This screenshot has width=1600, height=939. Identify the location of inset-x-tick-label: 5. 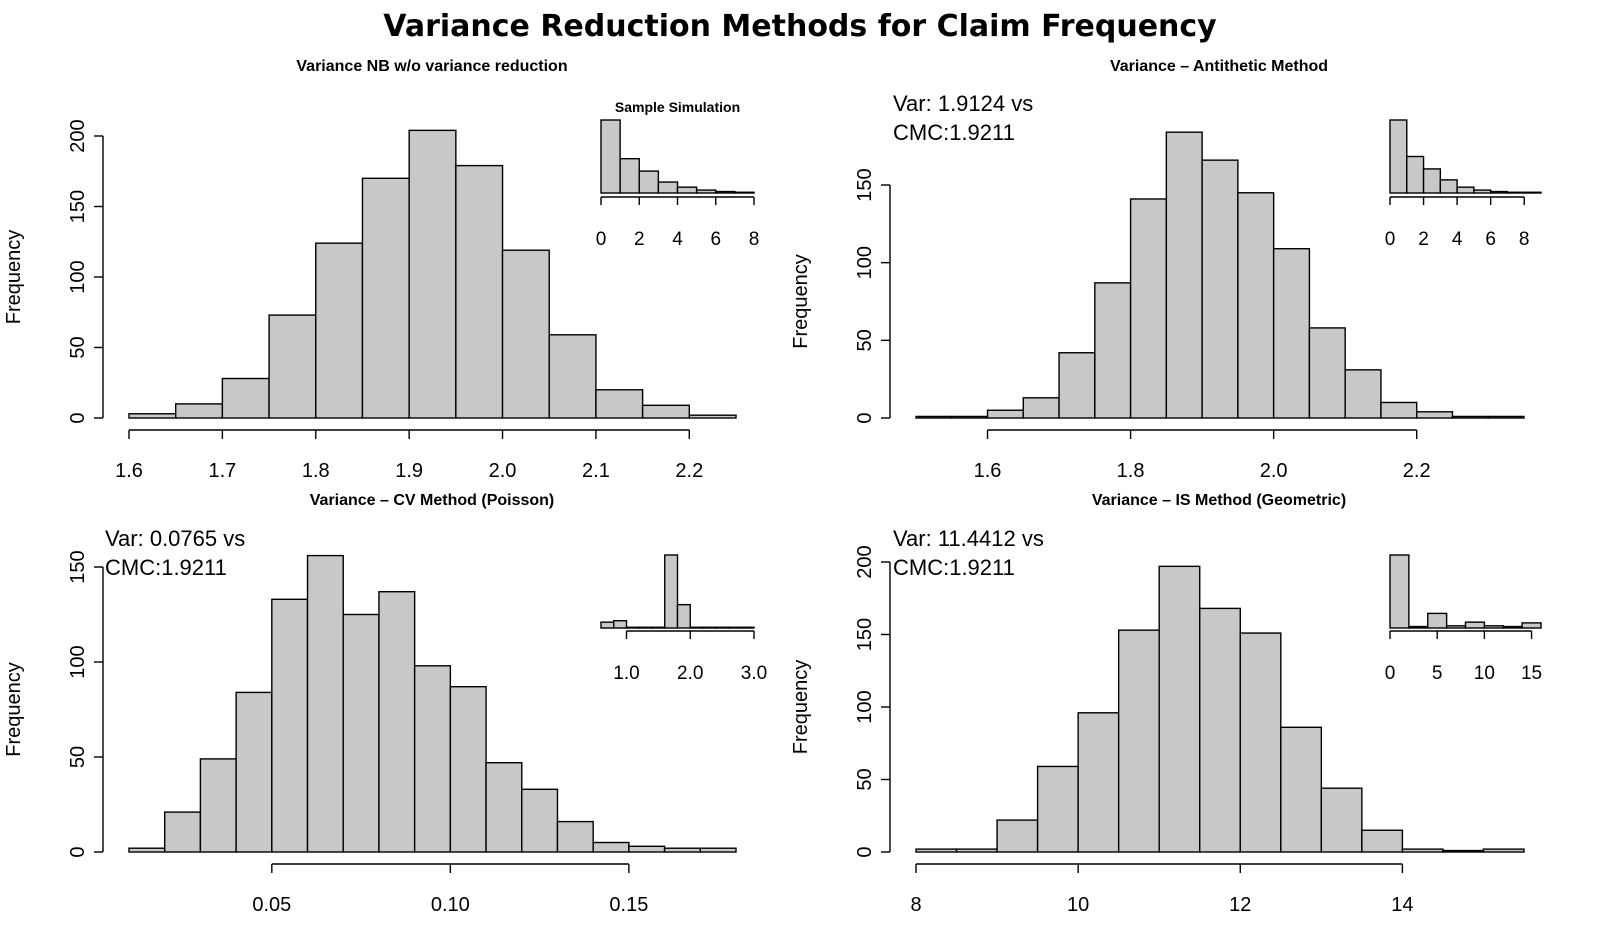
(1437, 673).